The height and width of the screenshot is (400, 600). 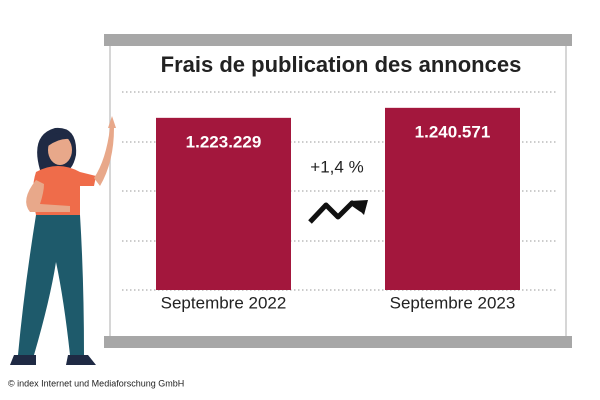 I want to click on trend-arrow-head, so click(x=359, y=207).